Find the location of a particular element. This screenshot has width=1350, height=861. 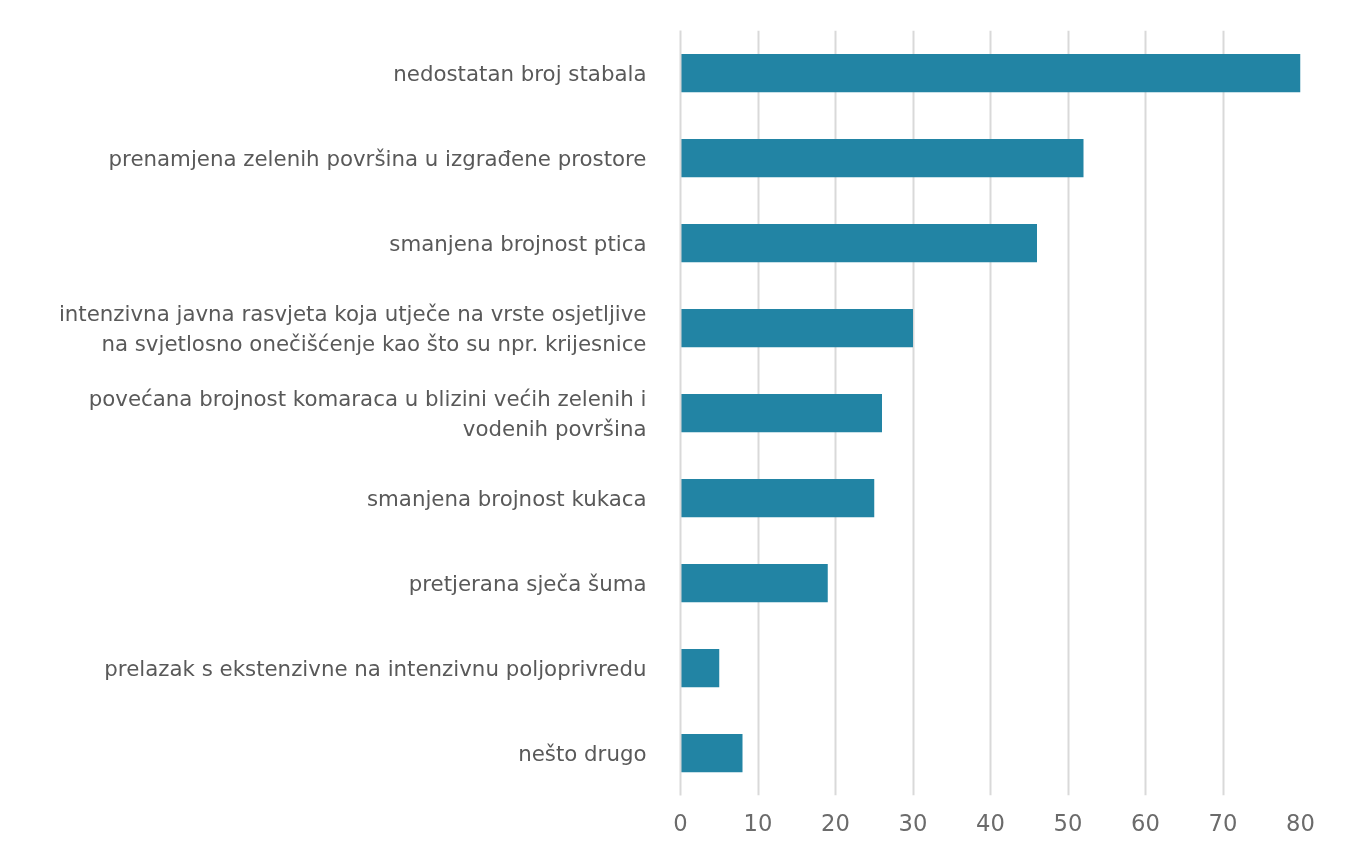

x-tick-label: 0 is located at coordinates (680, 822).